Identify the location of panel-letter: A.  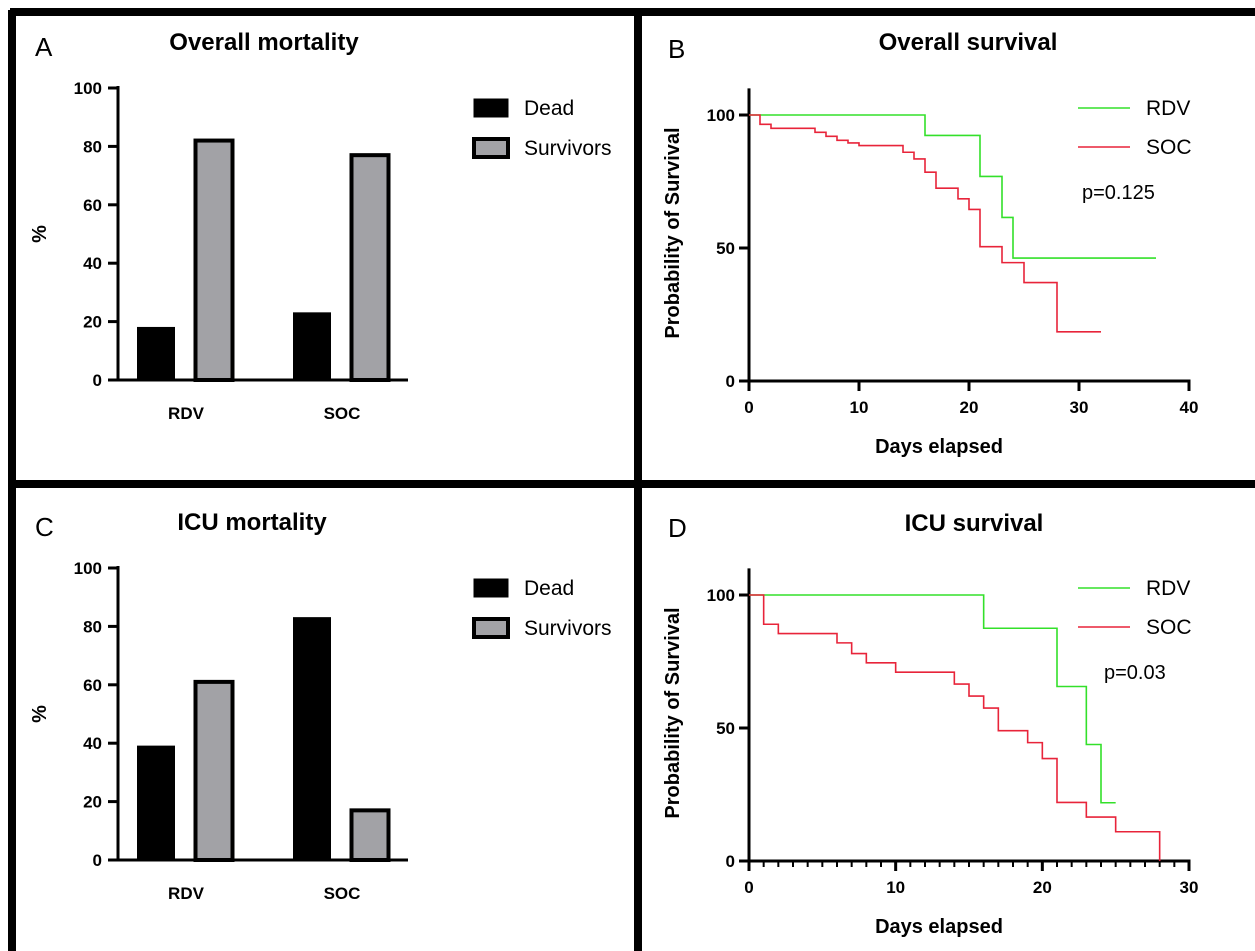
(44, 47).